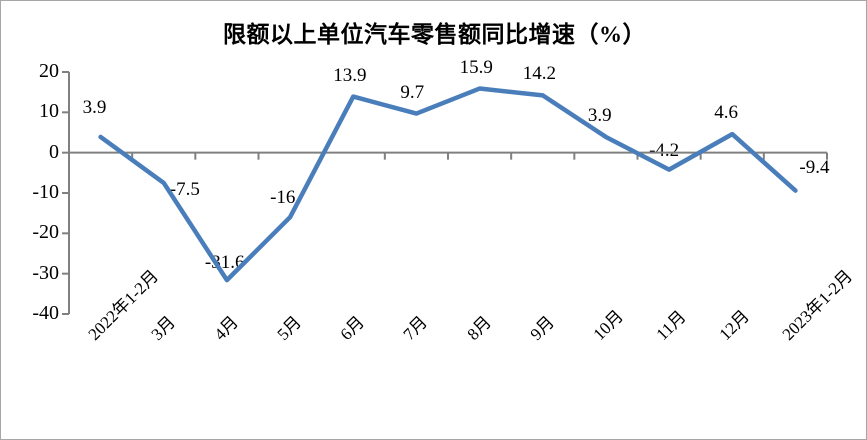 The height and width of the screenshot is (440, 867). What do you see at coordinates (283, 198) in the screenshot?
I see `data-point-label: -16` at bounding box center [283, 198].